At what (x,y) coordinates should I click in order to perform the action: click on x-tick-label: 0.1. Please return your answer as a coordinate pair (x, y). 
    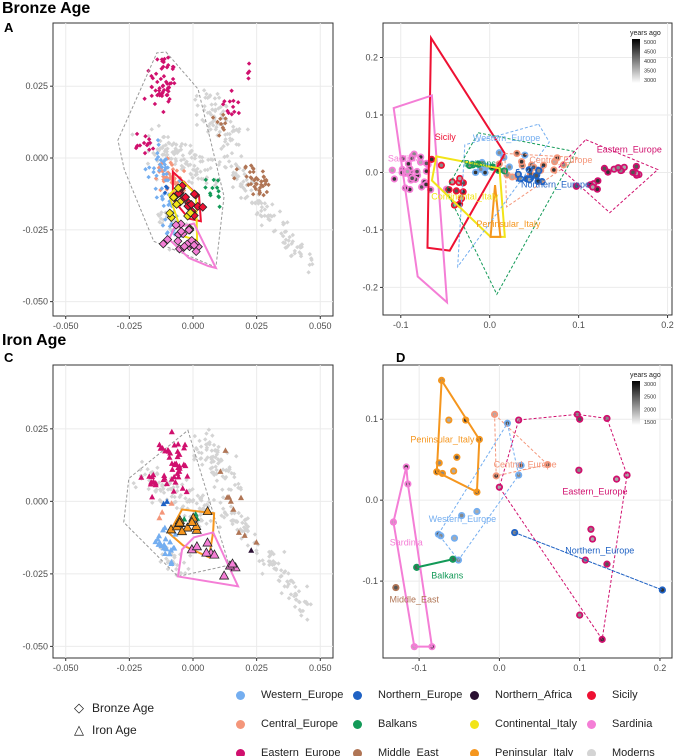
    Looking at the image, I should click on (579, 668).